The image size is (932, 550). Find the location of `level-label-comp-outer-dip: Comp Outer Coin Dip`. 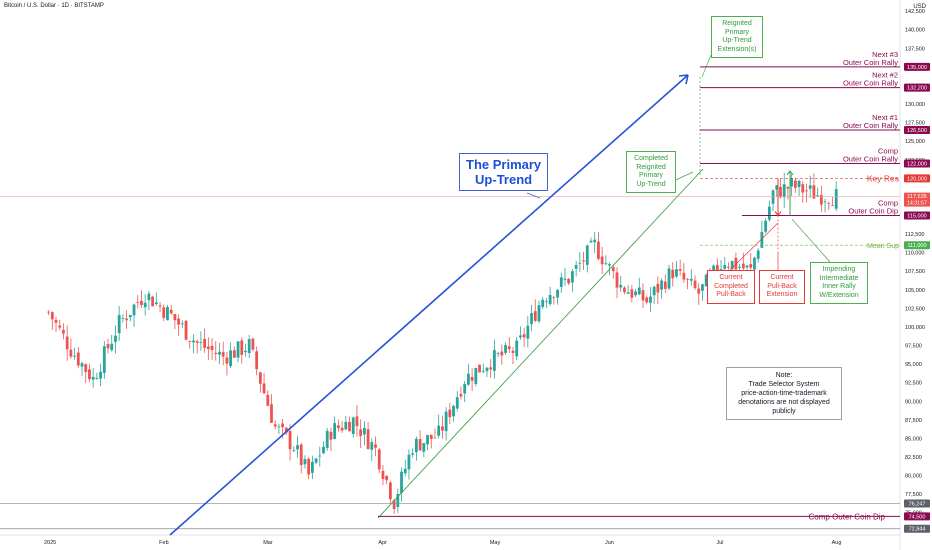

level-label-comp-outer-dip: Comp Outer Coin Dip is located at coordinates (847, 516).